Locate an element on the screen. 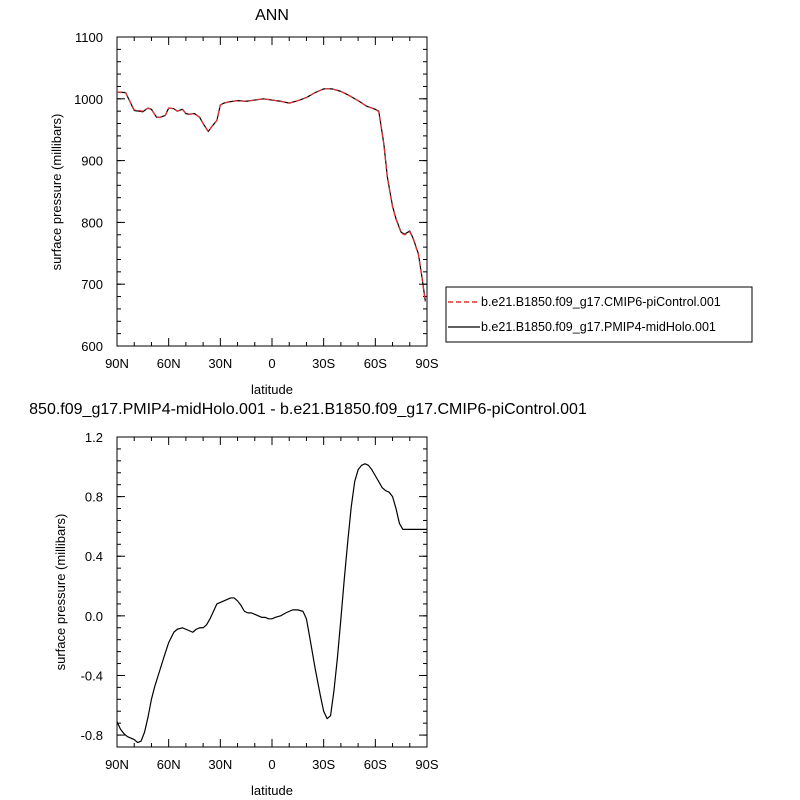  top-x-tick-label: 60S is located at coordinates (375, 363).